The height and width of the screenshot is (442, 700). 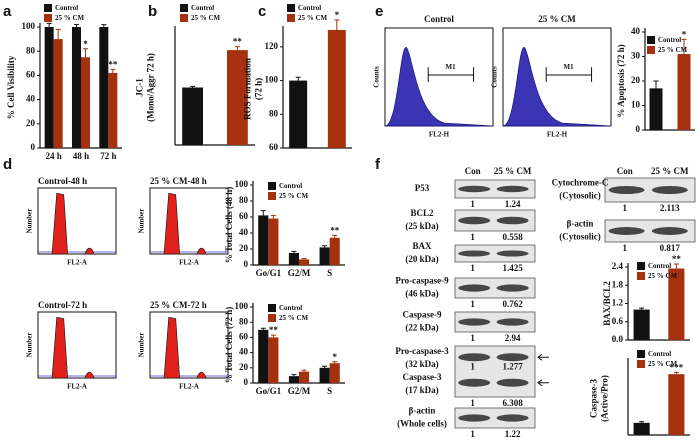 What do you see at coordinates (618, 339) in the screenshot?
I see `y-tick-label: 0.0` at bounding box center [618, 339].